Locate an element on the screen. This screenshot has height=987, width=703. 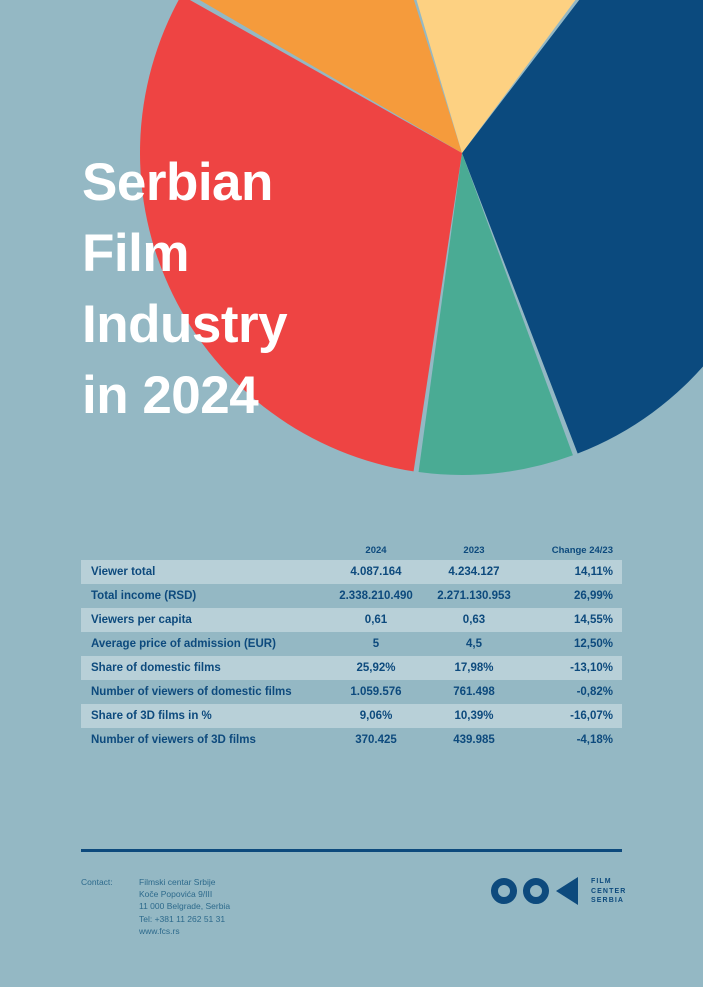
row-value-change: -0,82% is located at coordinates (594, 692).